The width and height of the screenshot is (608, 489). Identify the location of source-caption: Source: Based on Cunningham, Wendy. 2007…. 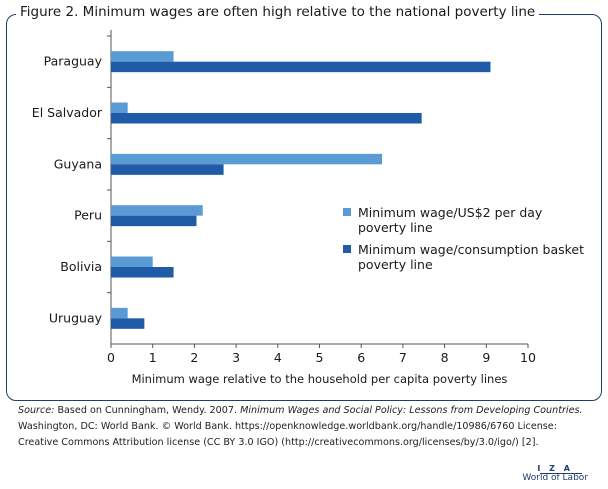
(305, 427).